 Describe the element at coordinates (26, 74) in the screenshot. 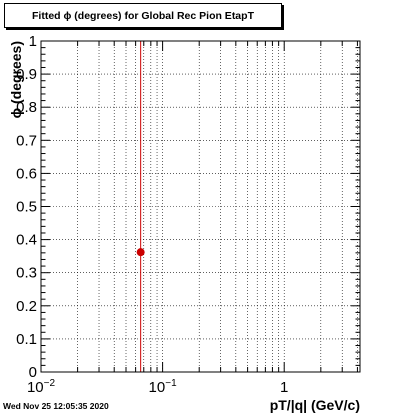

I see `y-tick-label: 0.9` at that location.